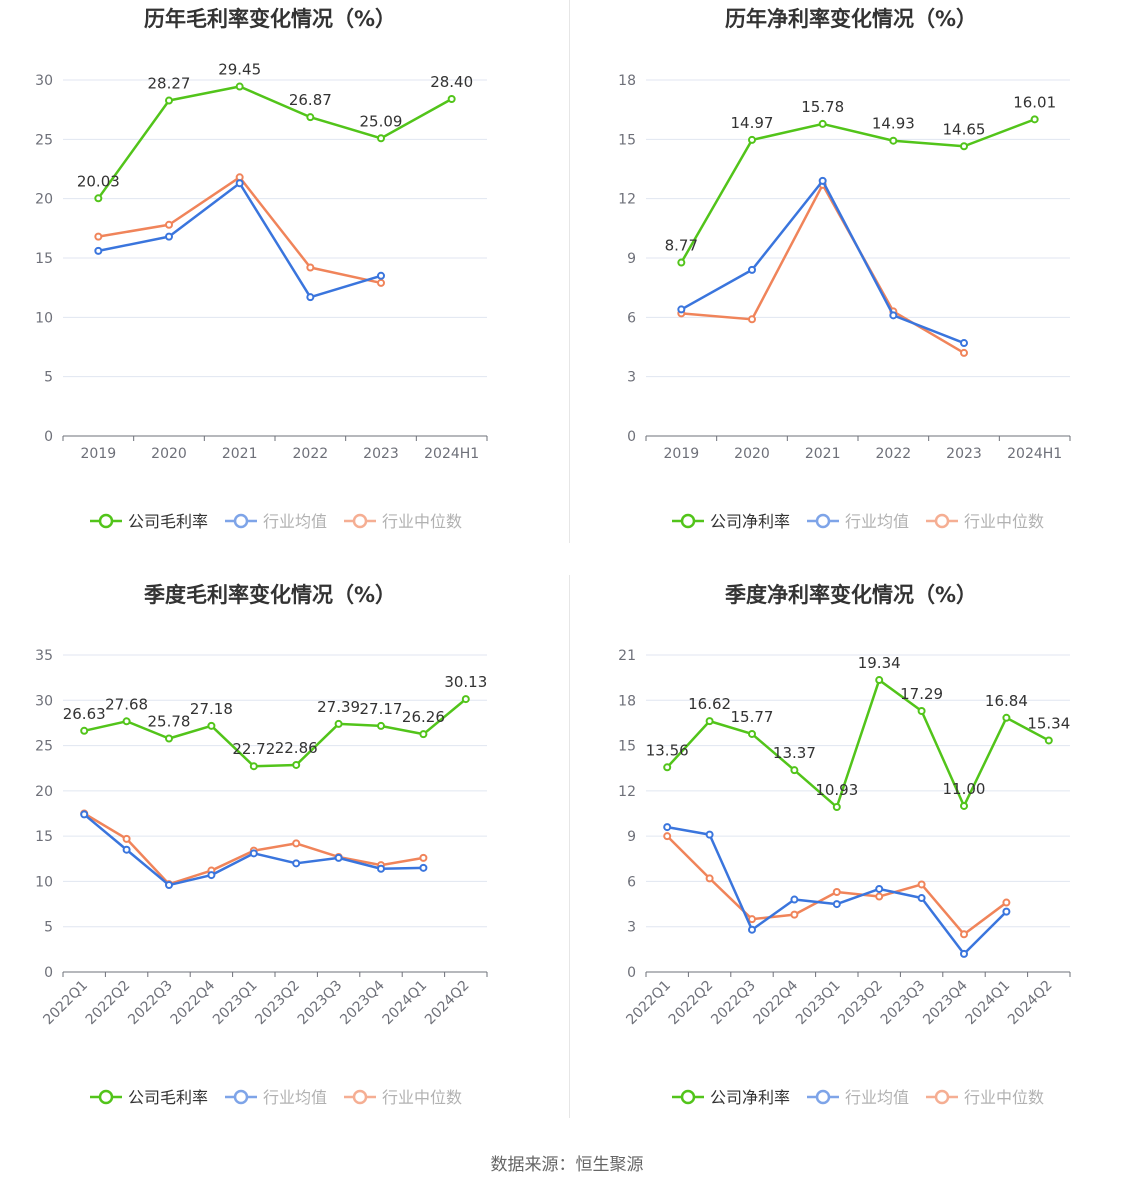 The width and height of the screenshot is (1134, 1188). Describe the element at coordinates (681, 246) in the screenshot. I see `data-label: 8.77` at that location.